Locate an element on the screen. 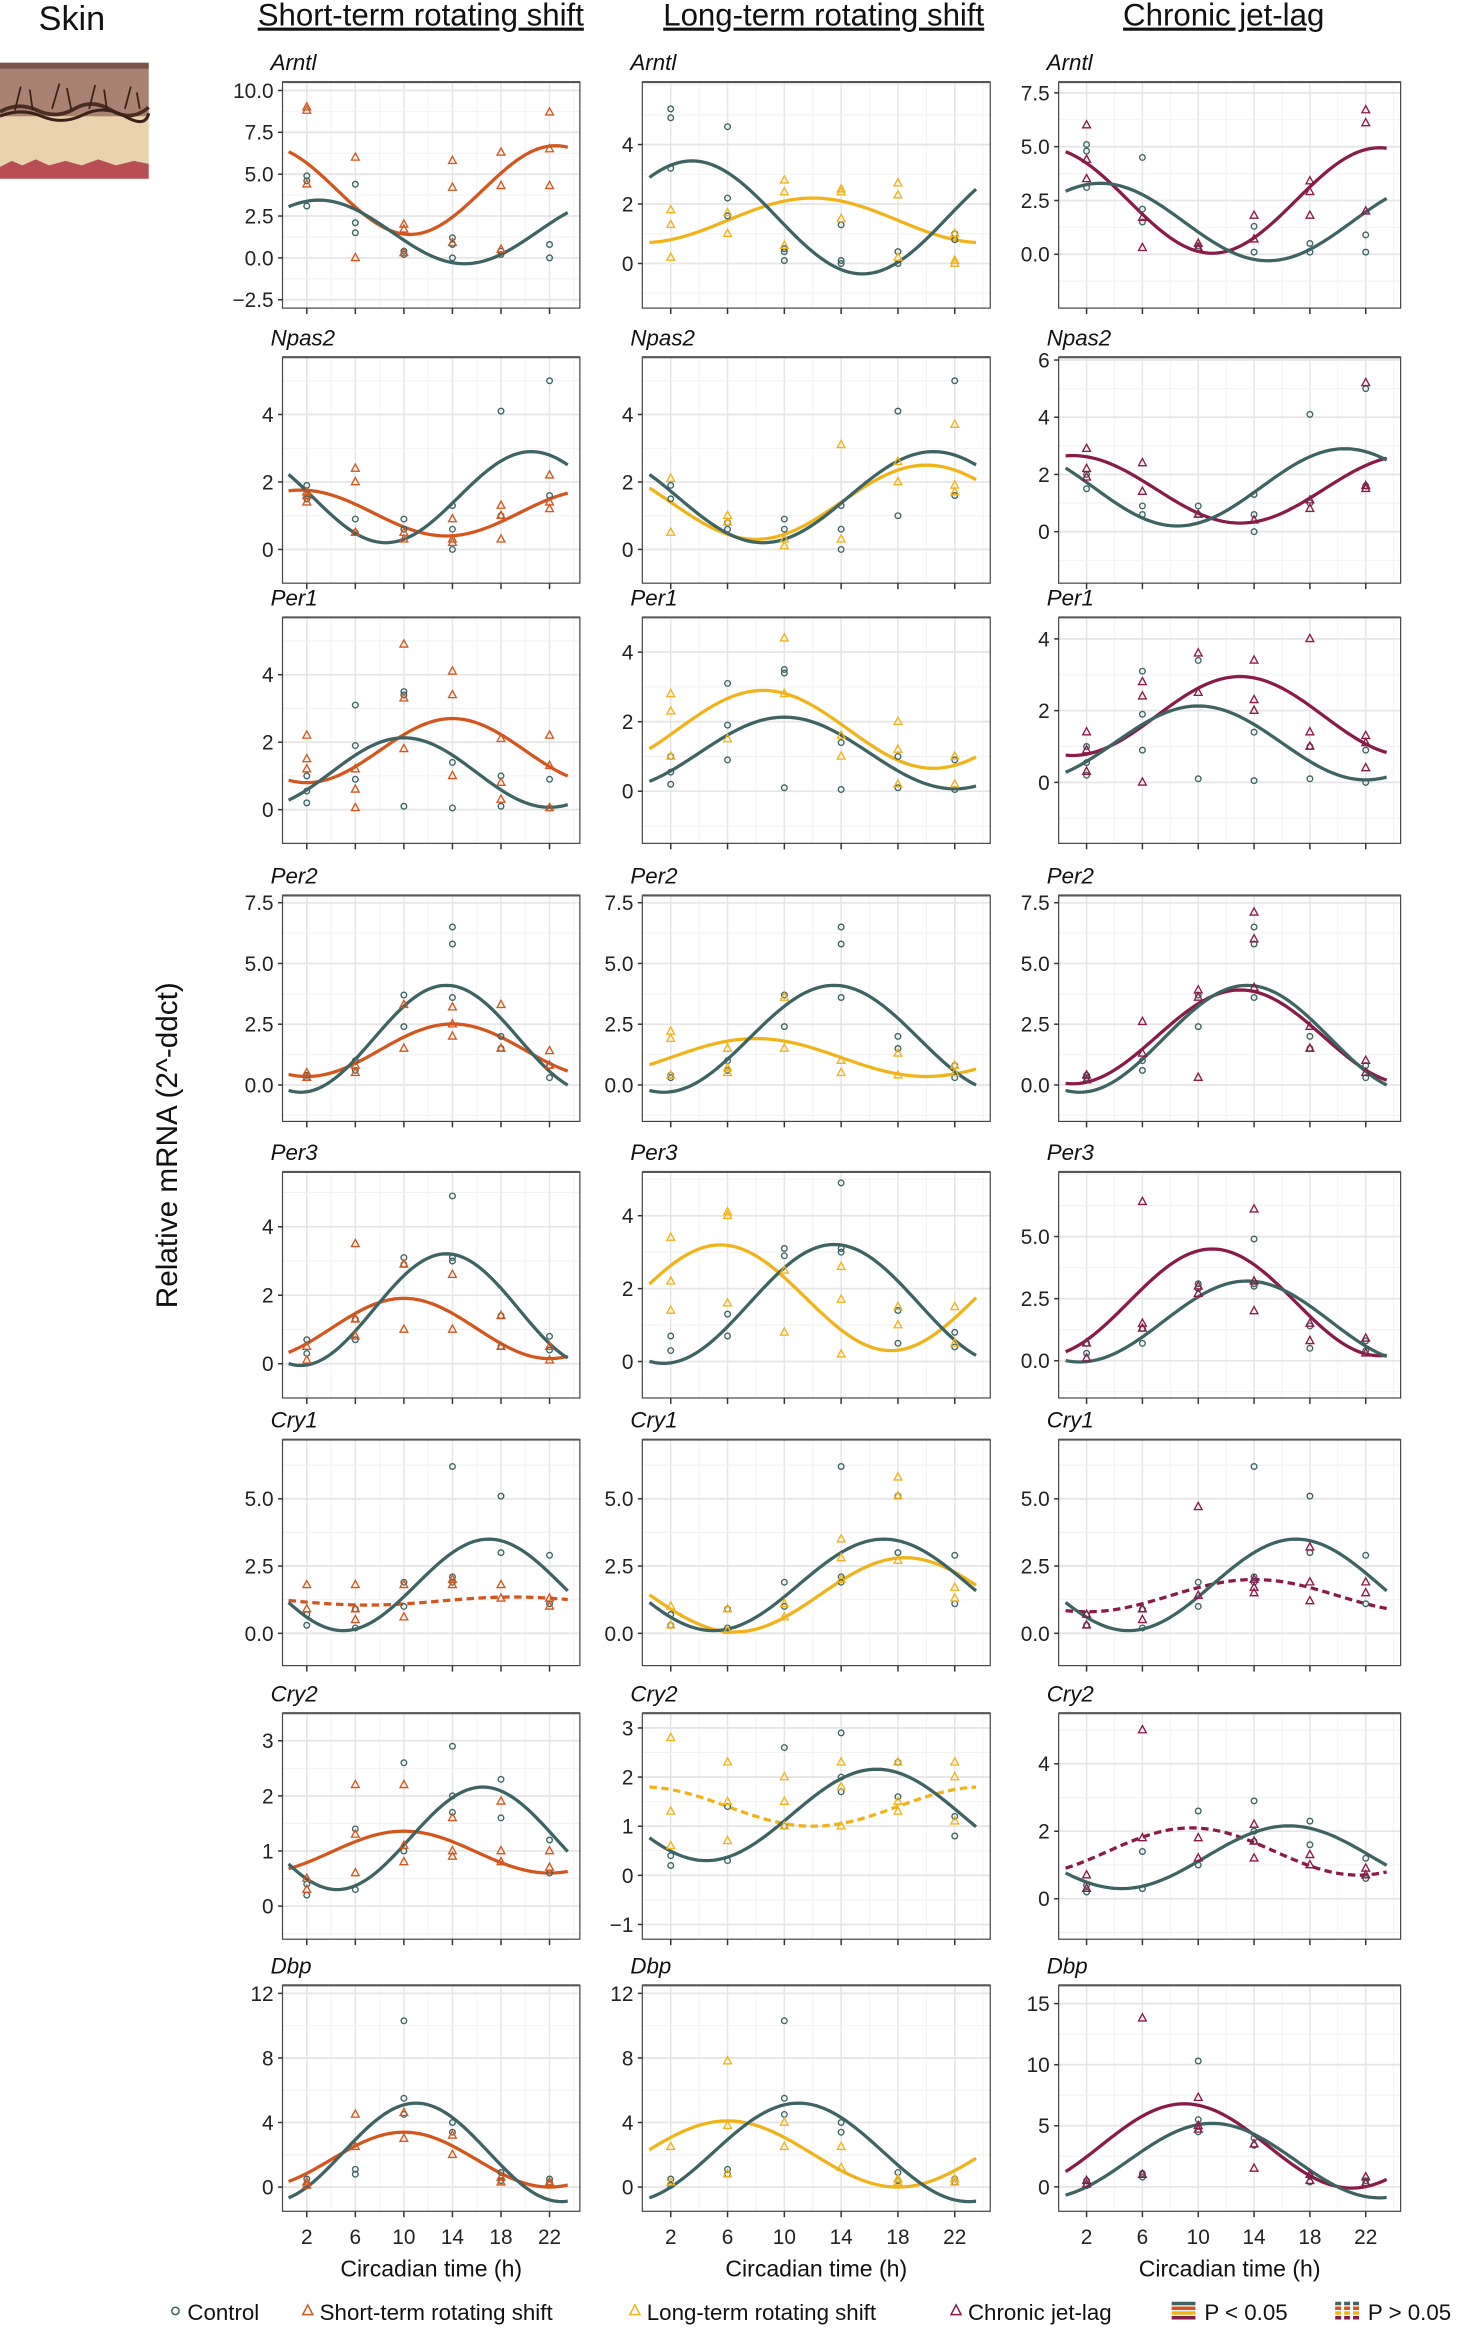 The width and height of the screenshot is (1472, 2338). fit-curve-short-term-rotating-shift is located at coordinates (428, 513).